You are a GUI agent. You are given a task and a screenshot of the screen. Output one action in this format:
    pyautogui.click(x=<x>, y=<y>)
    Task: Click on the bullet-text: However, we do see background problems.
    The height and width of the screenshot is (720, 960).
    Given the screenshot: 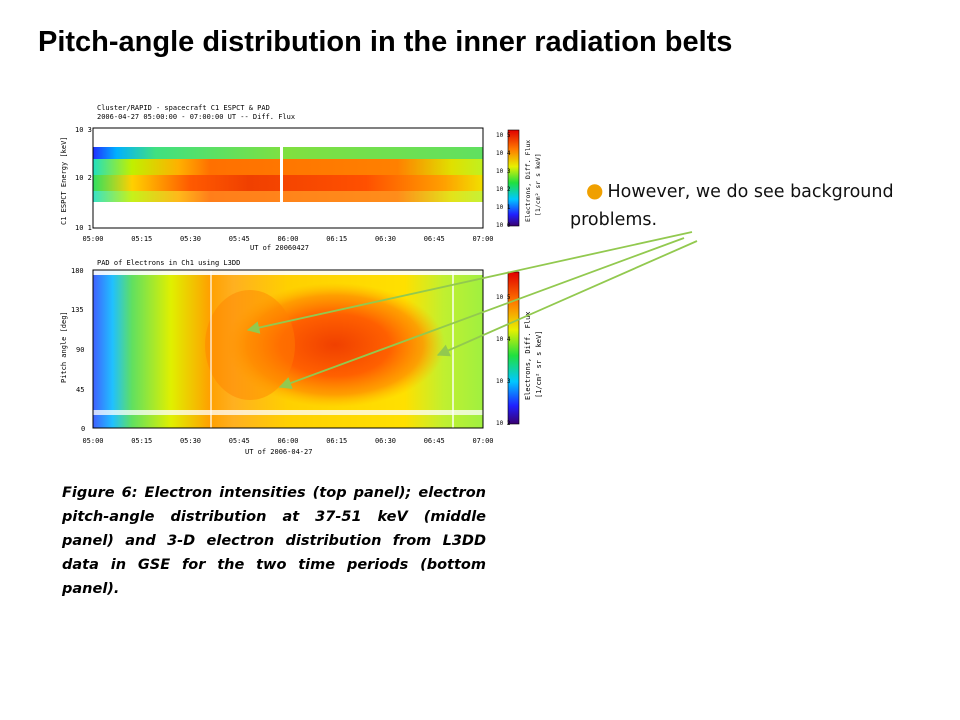 What is the action you would take?
    pyautogui.click(x=732, y=206)
    